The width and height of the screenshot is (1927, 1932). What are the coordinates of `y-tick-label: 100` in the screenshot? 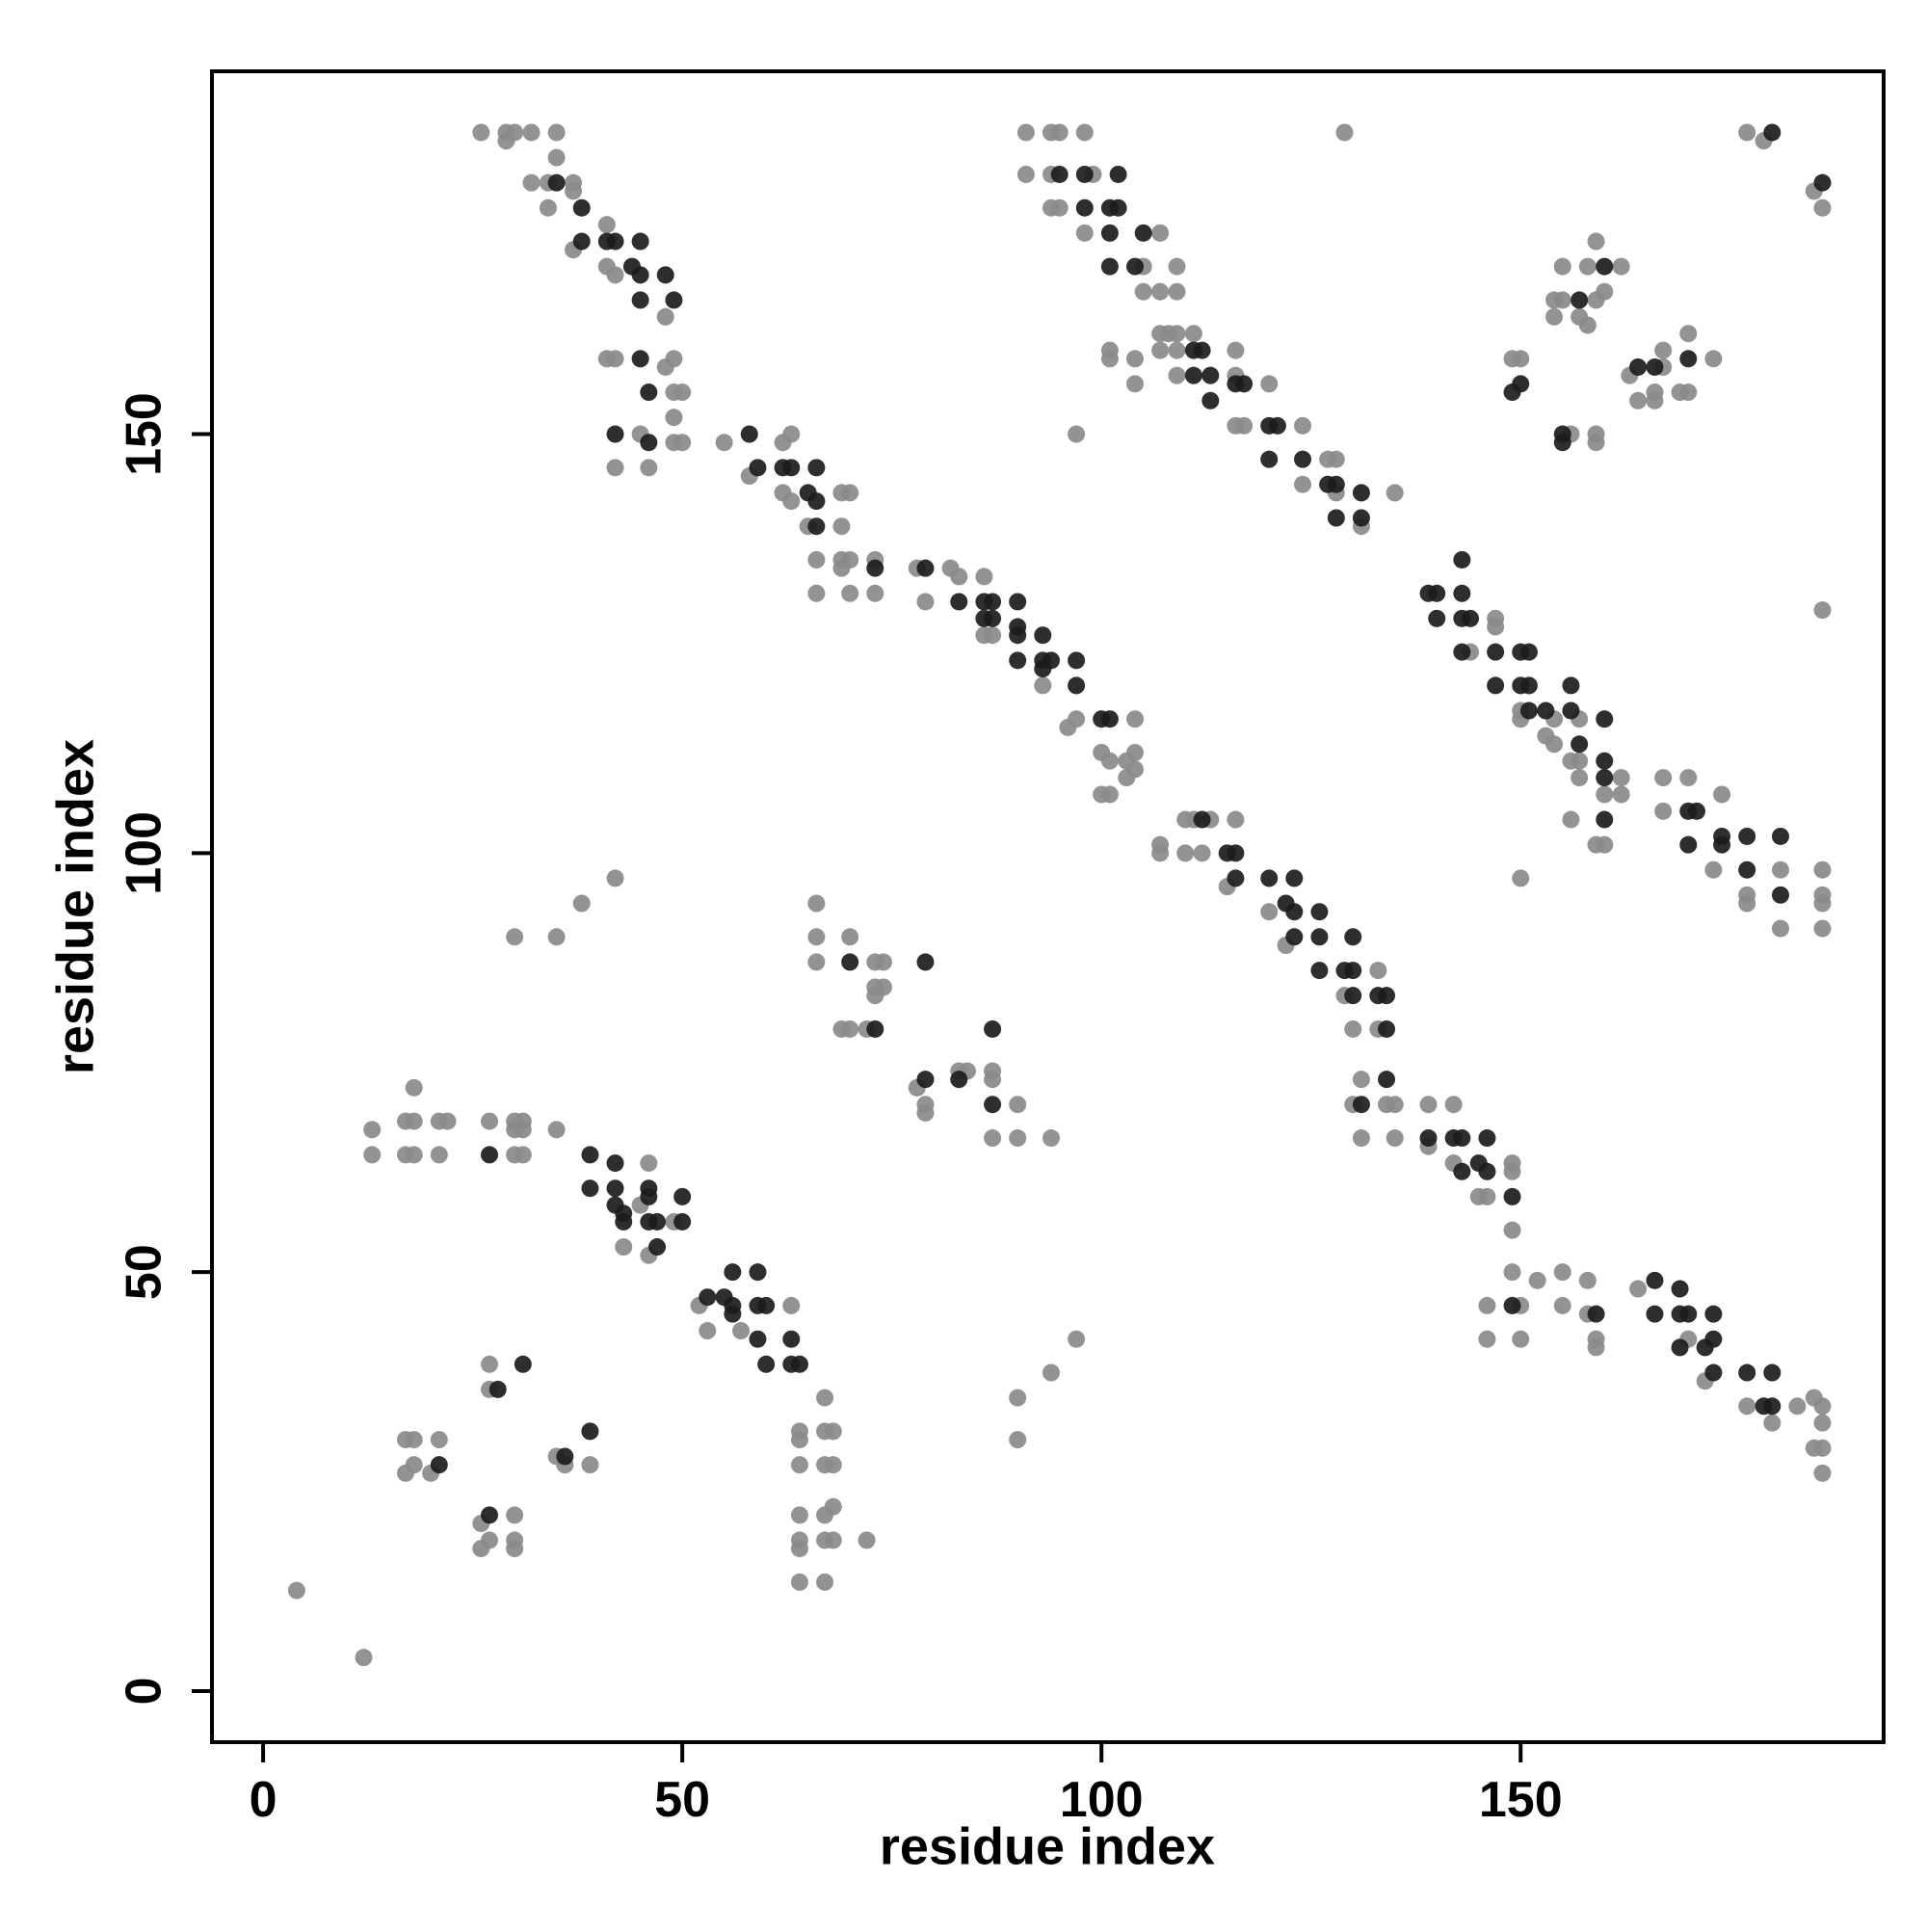 It's located at (144, 853).